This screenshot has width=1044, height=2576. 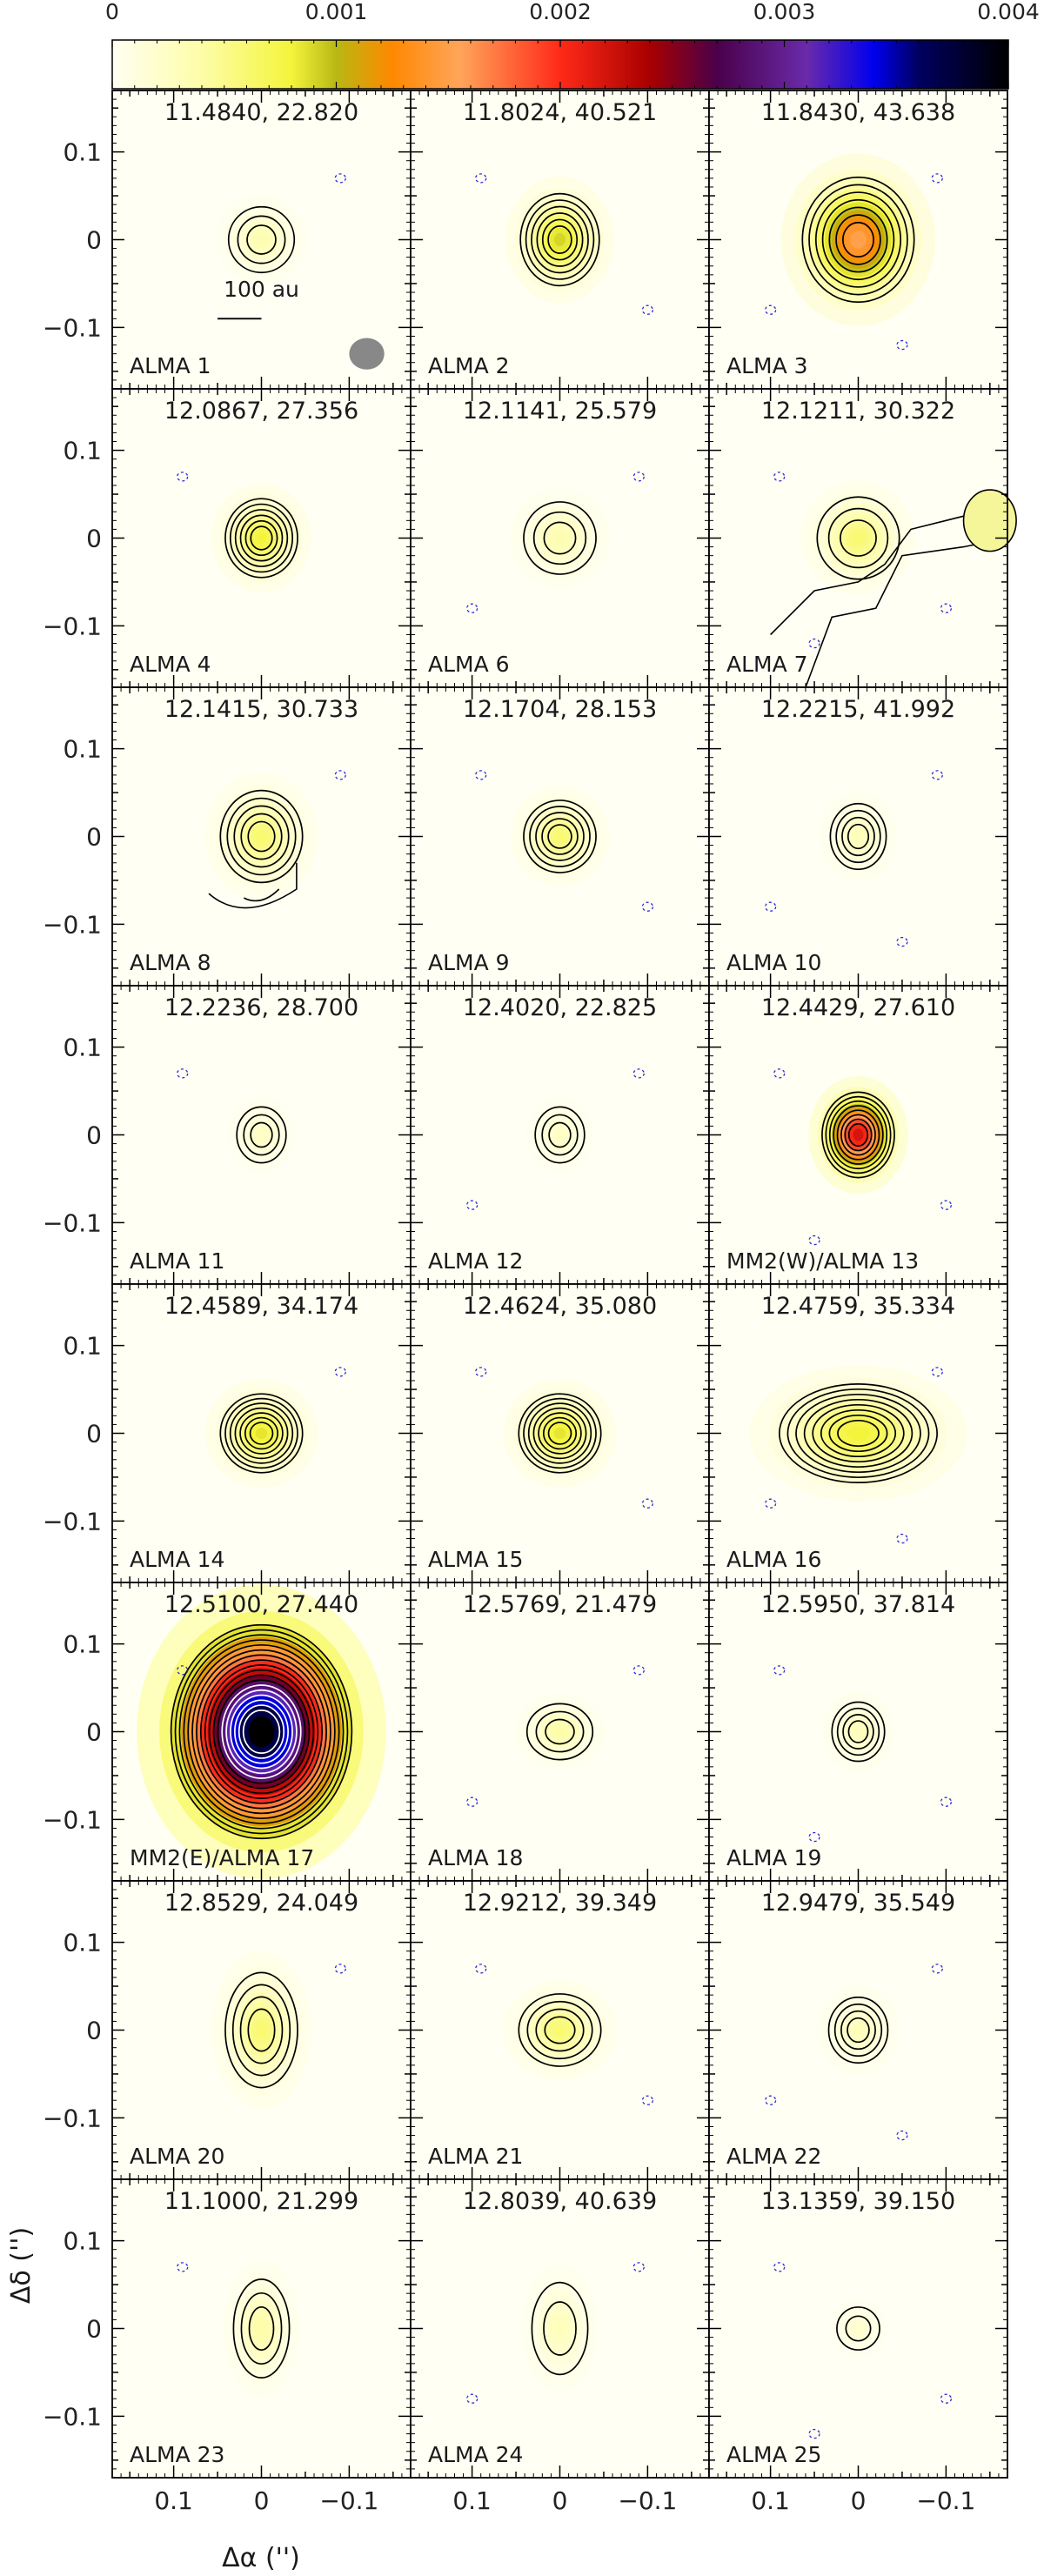 I want to click on panel-label: ALMA 8, so click(x=170, y=962).